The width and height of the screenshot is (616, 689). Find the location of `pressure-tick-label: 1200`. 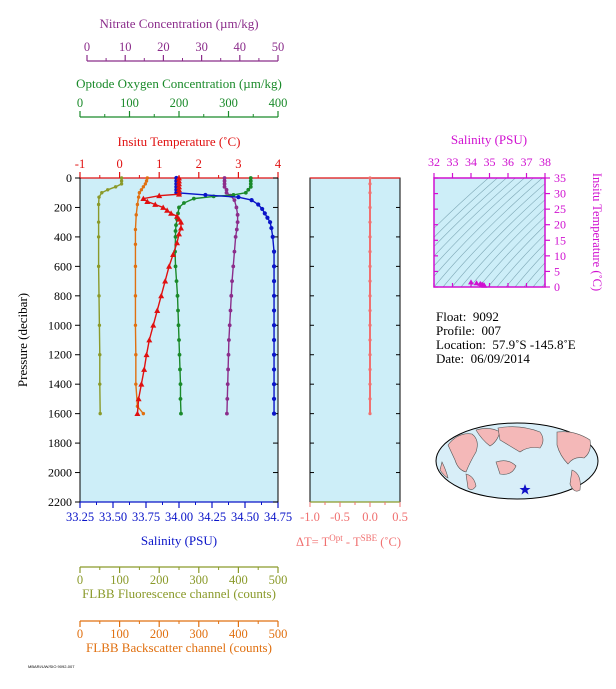

pressure-tick-label: 1200 is located at coordinates (60, 355).